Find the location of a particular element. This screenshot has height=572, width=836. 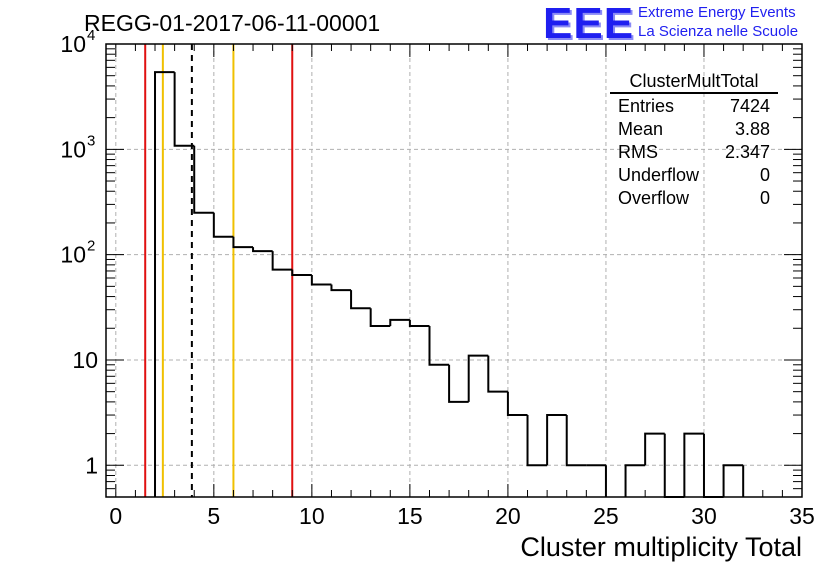

stats-row-mean: Mean 3.88 is located at coordinates (694, 129).